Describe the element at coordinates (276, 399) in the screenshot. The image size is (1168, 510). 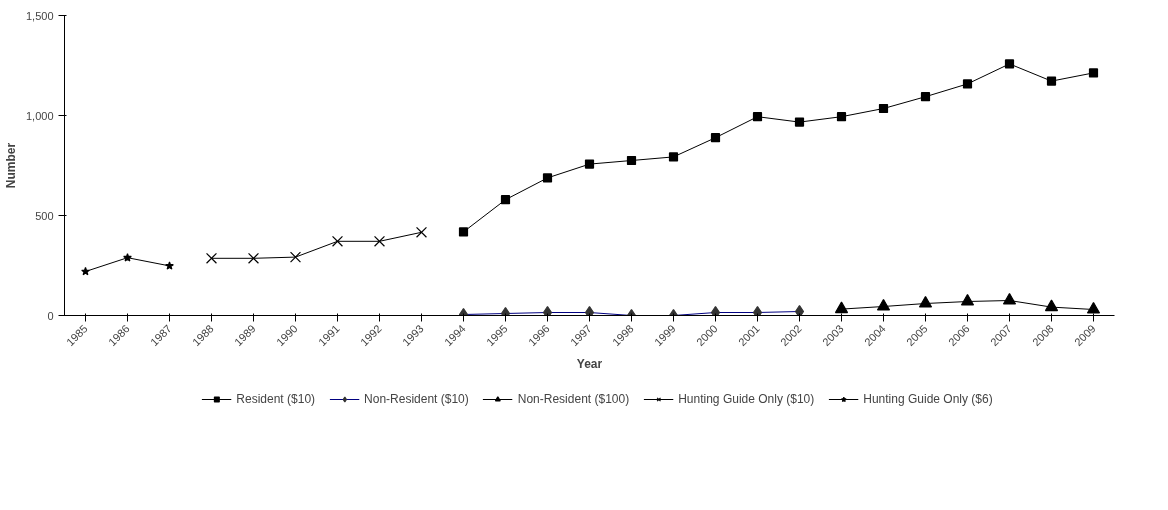
I see `legend-label: Resident ($10)` at that location.